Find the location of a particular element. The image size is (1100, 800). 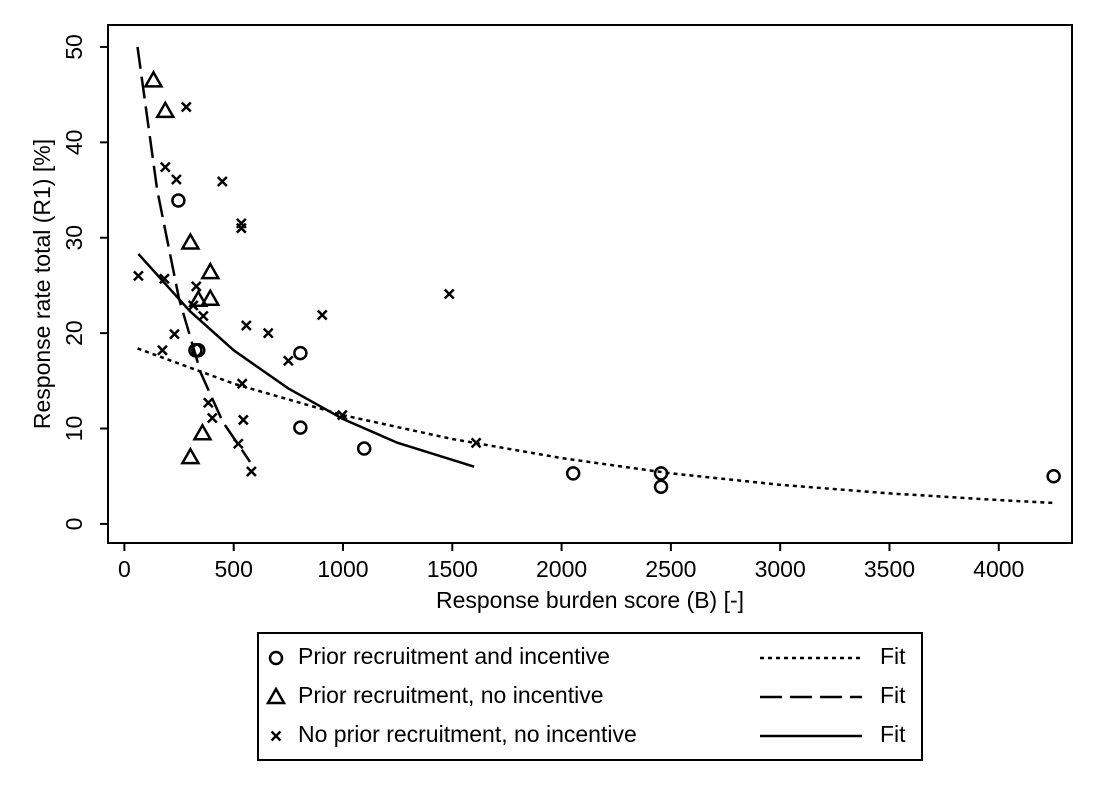

x-tick-label: 1500 is located at coordinates (452, 569).